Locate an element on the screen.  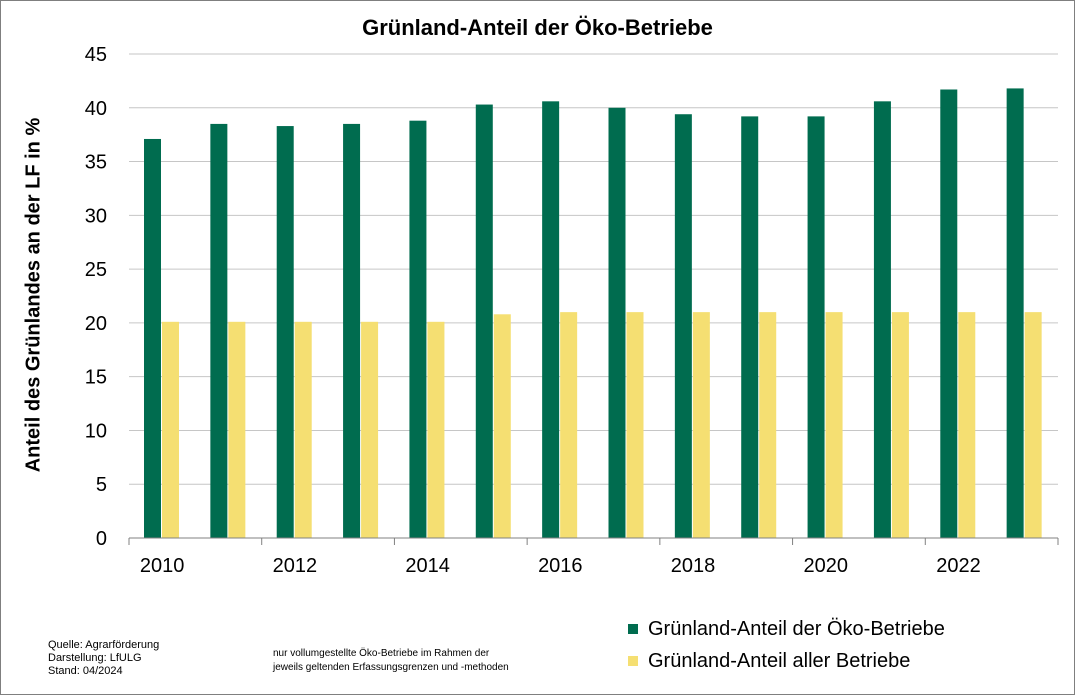
chart-title: Grünland-Anteil der Öko-Betriebe is located at coordinates (537, 27).